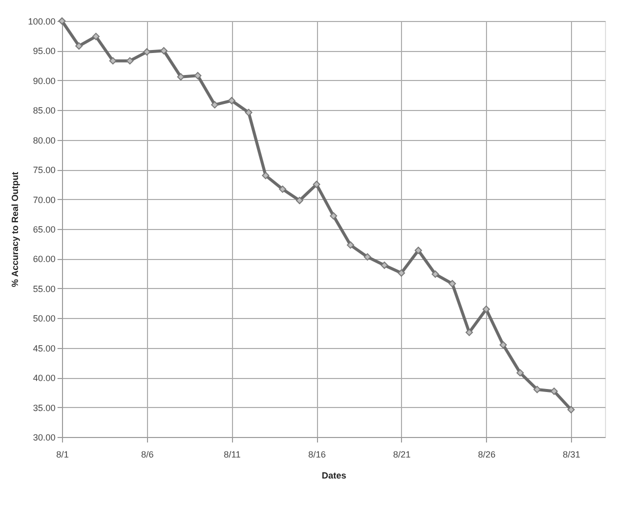 The height and width of the screenshot is (507, 635). What do you see at coordinates (44, 259) in the screenshot?
I see `y-tick-label: 60.00` at bounding box center [44, 259].